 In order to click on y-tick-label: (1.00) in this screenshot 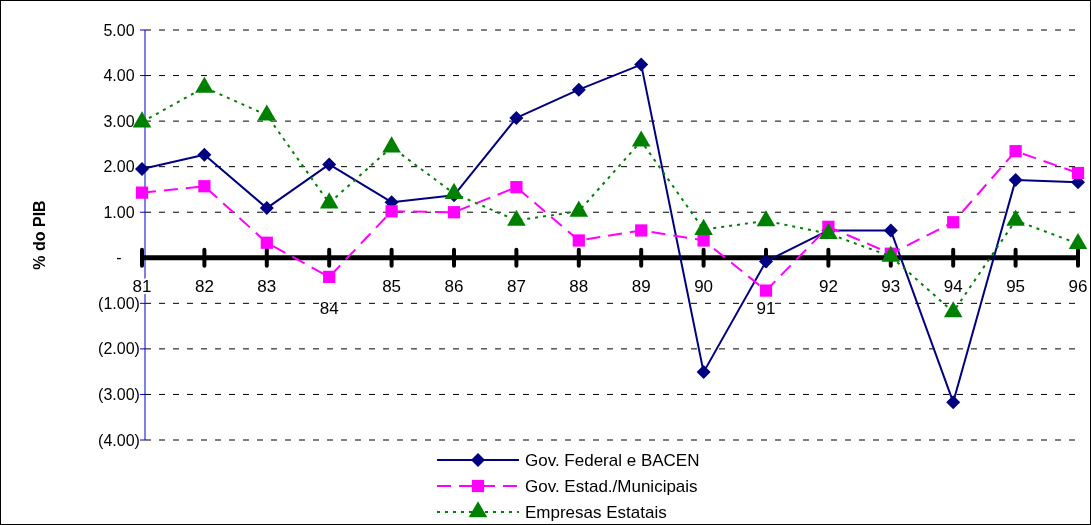, I will do `click(119, 303)`.